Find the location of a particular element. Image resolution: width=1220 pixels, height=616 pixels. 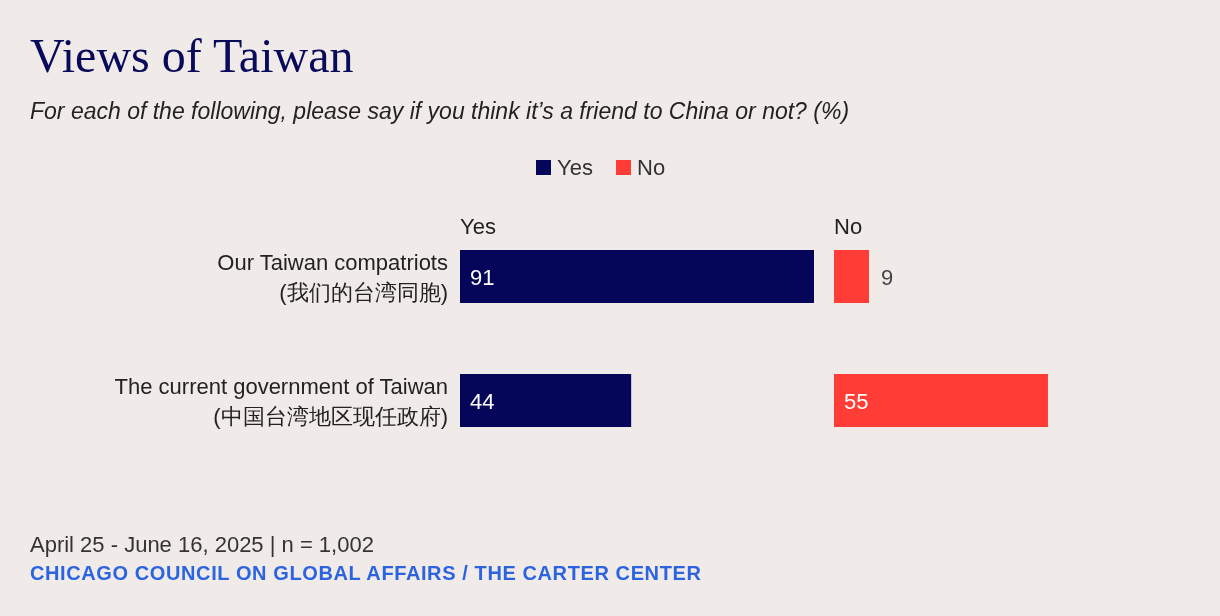

series-header: Yes is located at coordinates (478, 226).